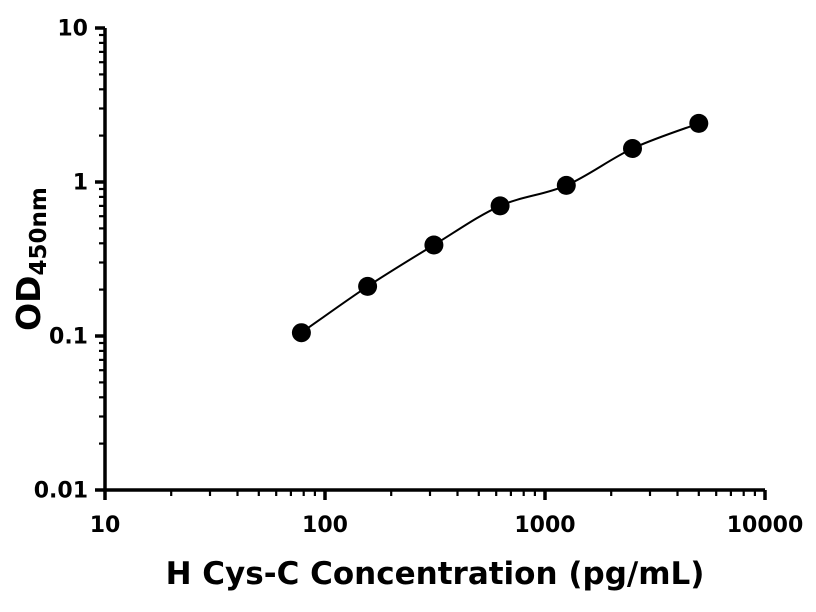  I want to click on x-tick-label: 100, so click(325, 525).